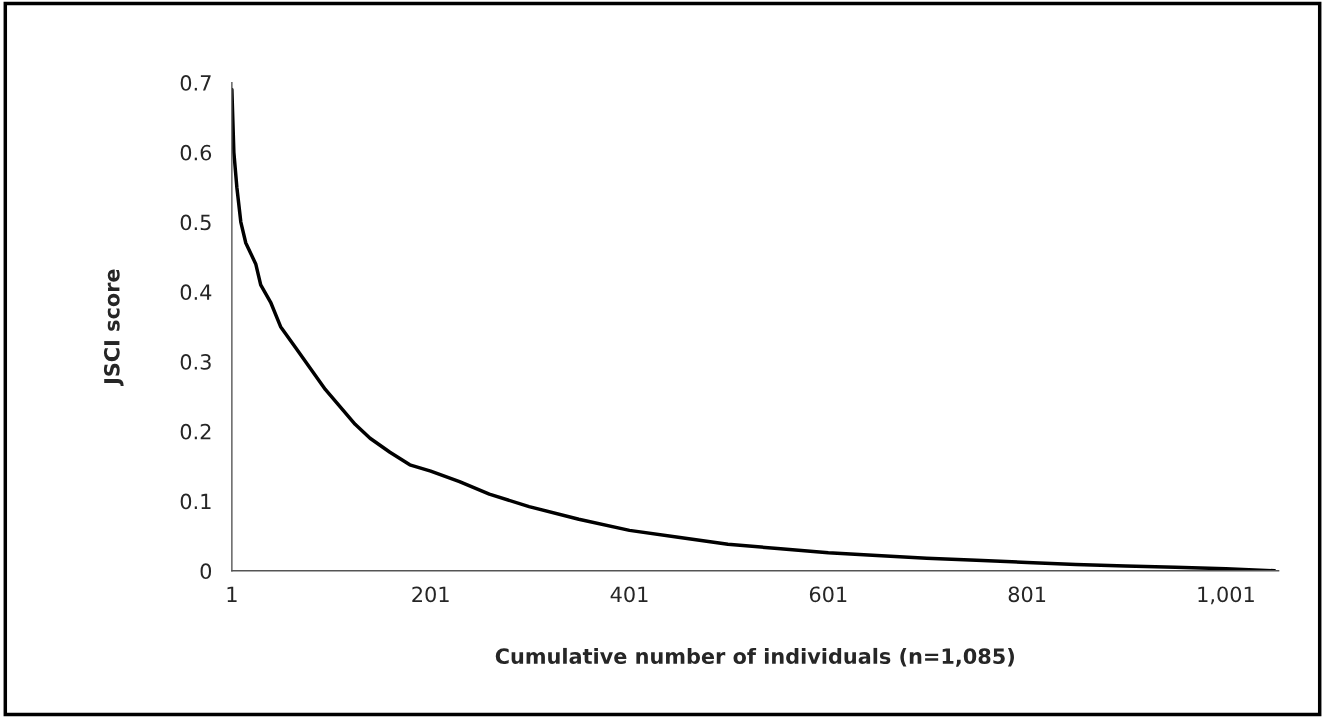 The image size is (1325, 718). What do you see at coordinates (1226, 595) in the screenshot?
I see `x-tick-label: 1,001` at bounding box center [1226, 595].